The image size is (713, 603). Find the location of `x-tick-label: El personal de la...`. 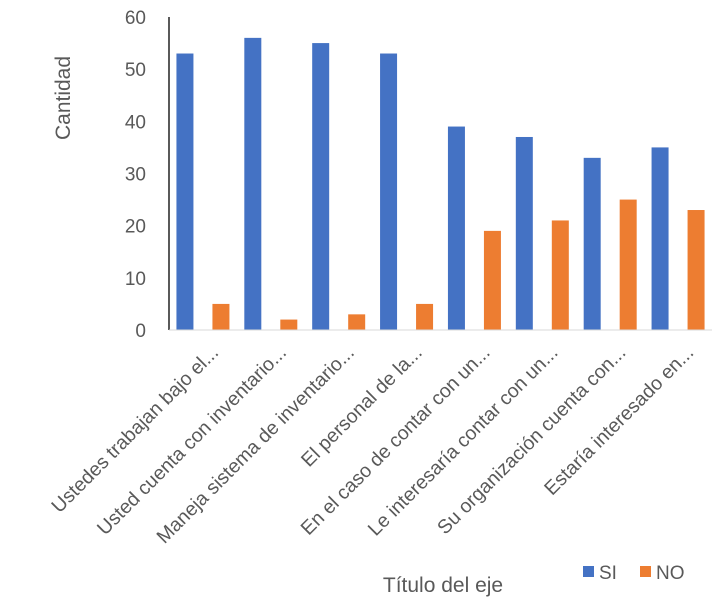

x-tick-label: El personal de la... is located at coordinates (362, 407).